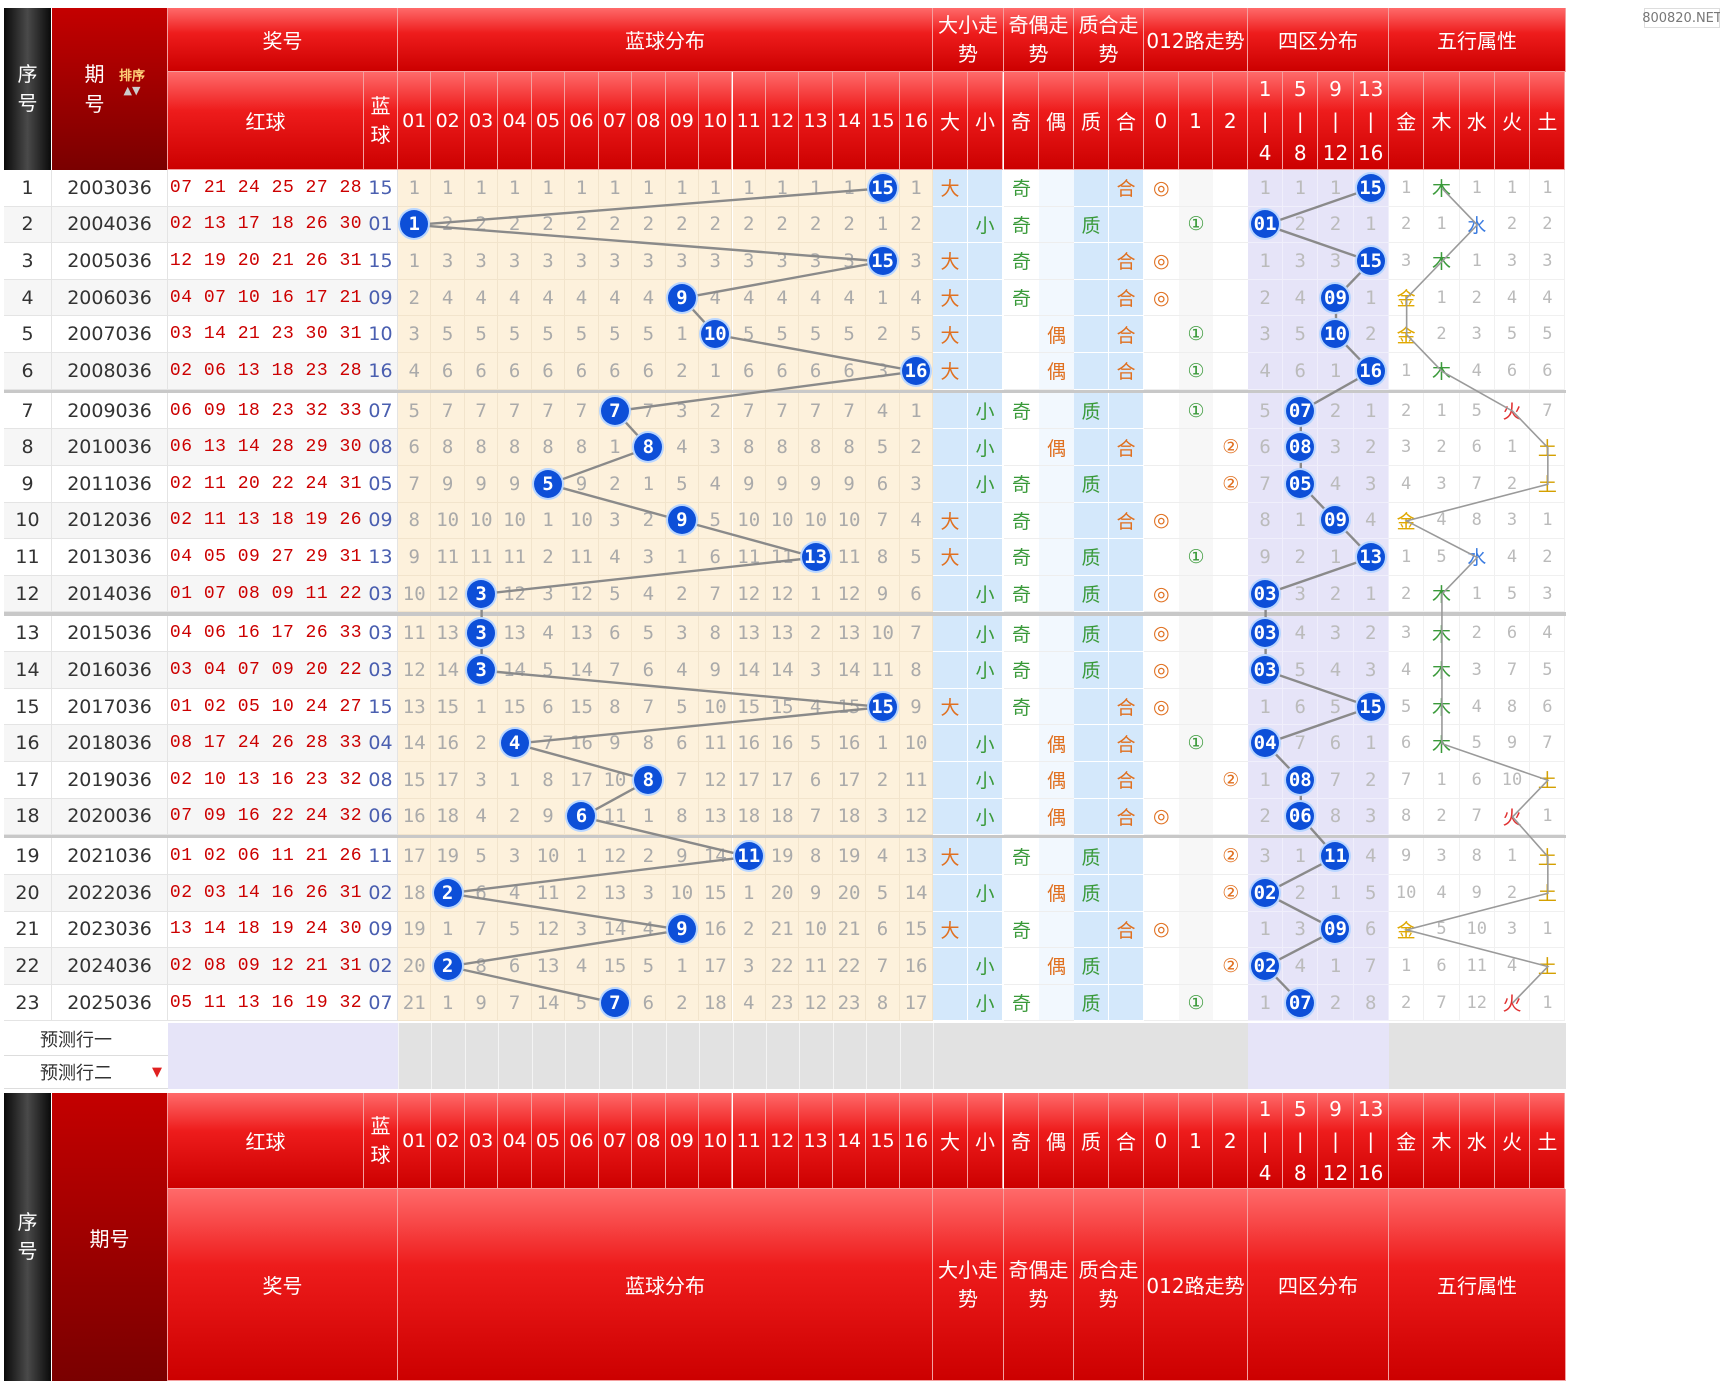 Image resolution: width=1720 pixels, height=1381 pixels. I want to click on zone-cell: 08, so click(1301, 780).